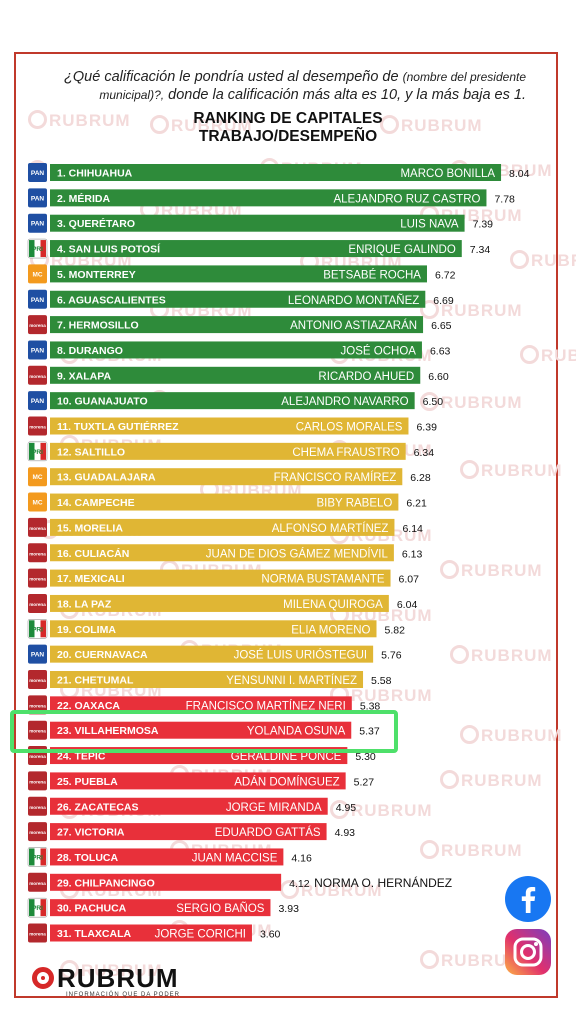  What do you see at coordinates (87, 782) in the screenshot?
I see `category-label: 25. PUEBLA` at bounding box center [87, 782].